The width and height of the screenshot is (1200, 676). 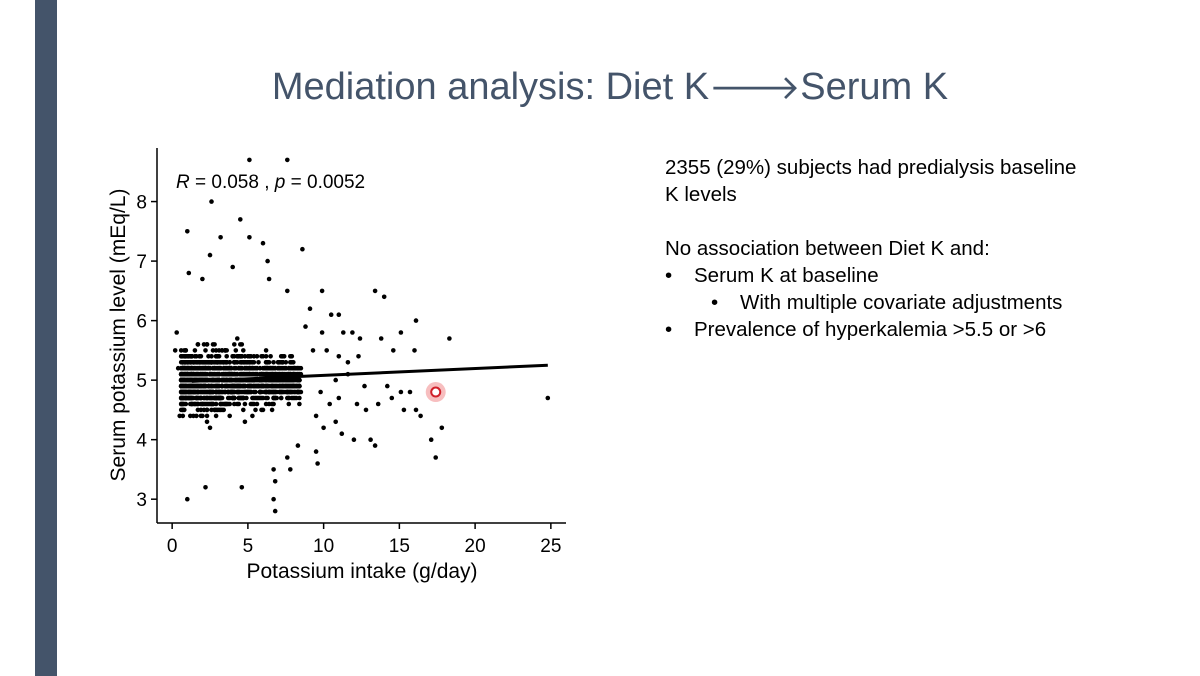 What do you see at coordinates (827, 248) in the screenshot?
I see `association-intro: No association between Diet K and:` at bounding box center [827, 248].